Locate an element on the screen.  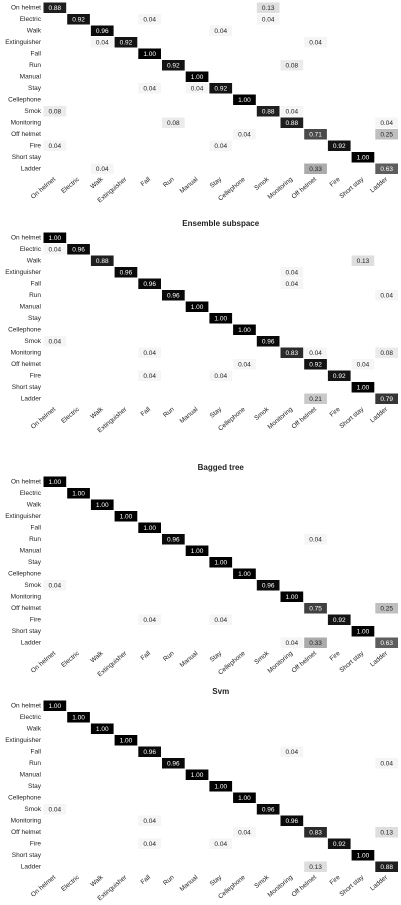
x-tick-label: Monitoring is located at coordinates (280, 662).